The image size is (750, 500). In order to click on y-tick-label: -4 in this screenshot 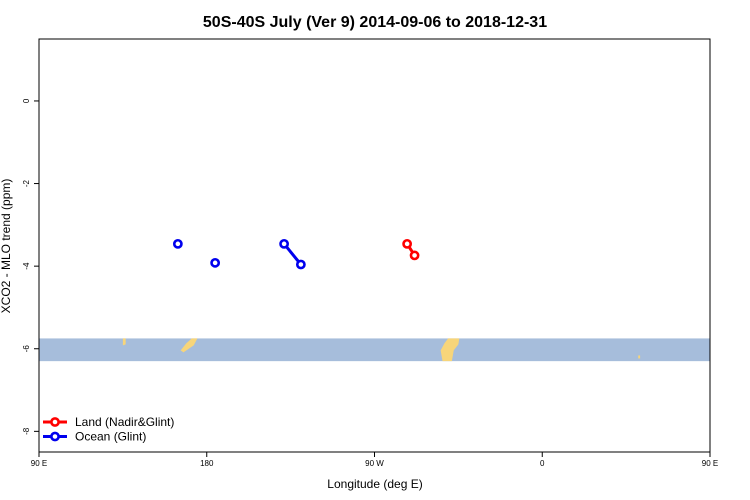, I will do `click(26, 266)`.